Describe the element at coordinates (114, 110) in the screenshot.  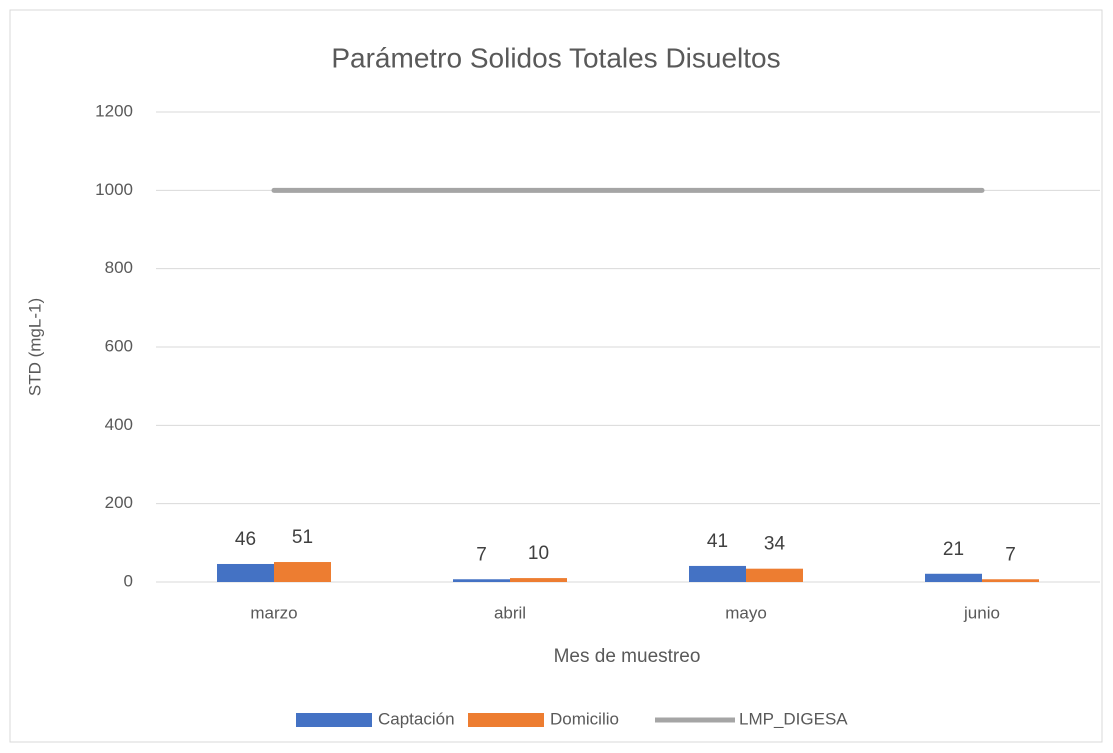
I see `y-tick-label: 1200` at that location.